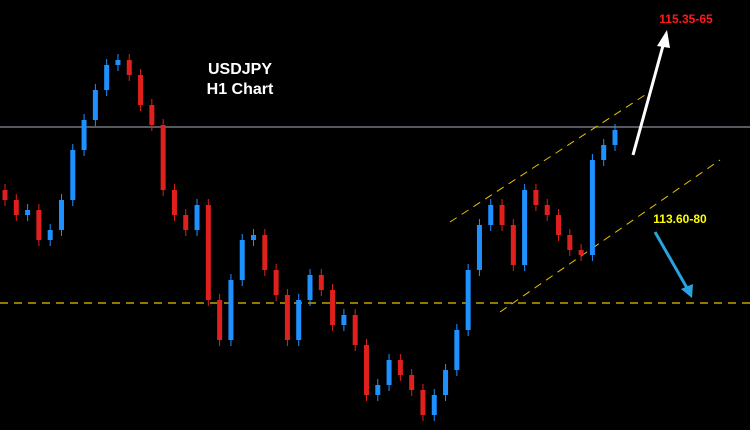 The height and width of the screenshot is (430, 750). Describe the element at coordinates (686, 19) in the screenshot. I see `annotation: 115.35-65` at that location.